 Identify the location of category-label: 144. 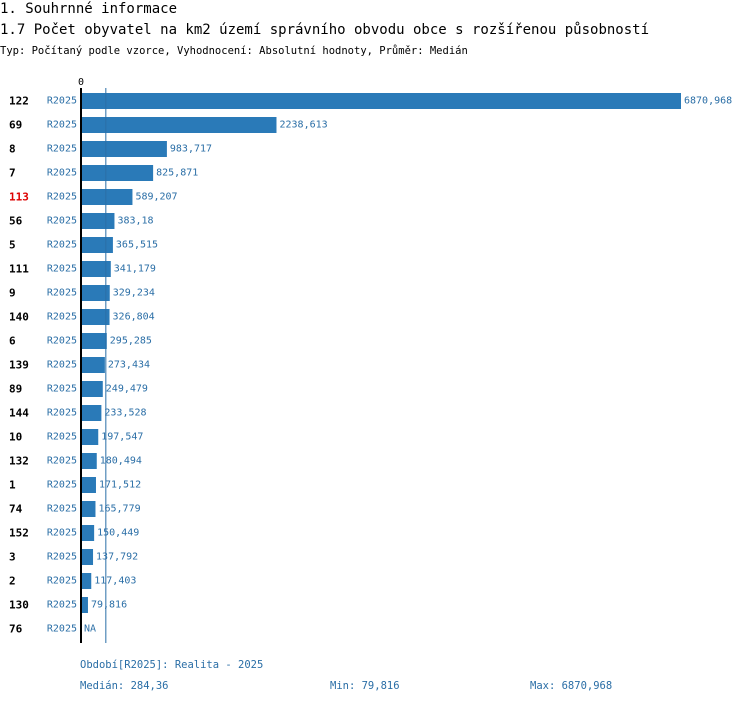
(19, 413).